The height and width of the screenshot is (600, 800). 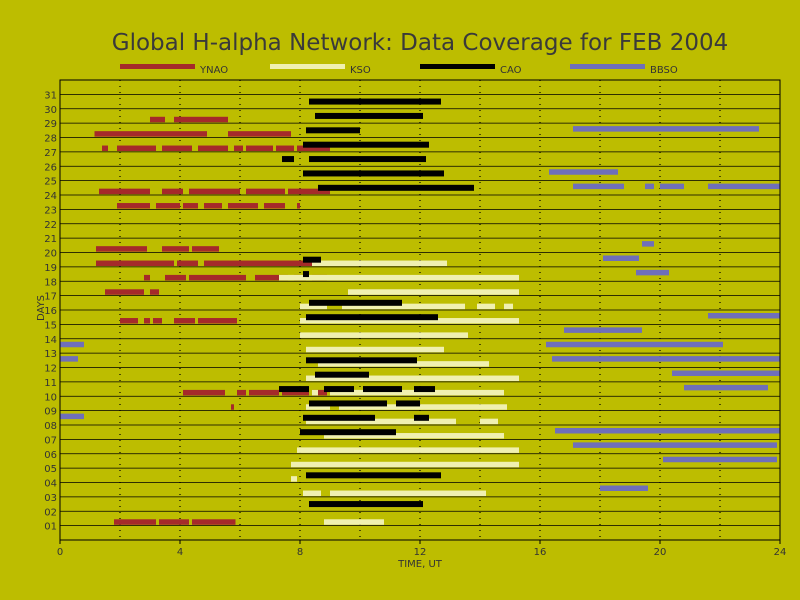 What do you see at coordinates (50, 498) in the screenshot?
I see `y-tick-label: 03` at bounding box center [50, 498].